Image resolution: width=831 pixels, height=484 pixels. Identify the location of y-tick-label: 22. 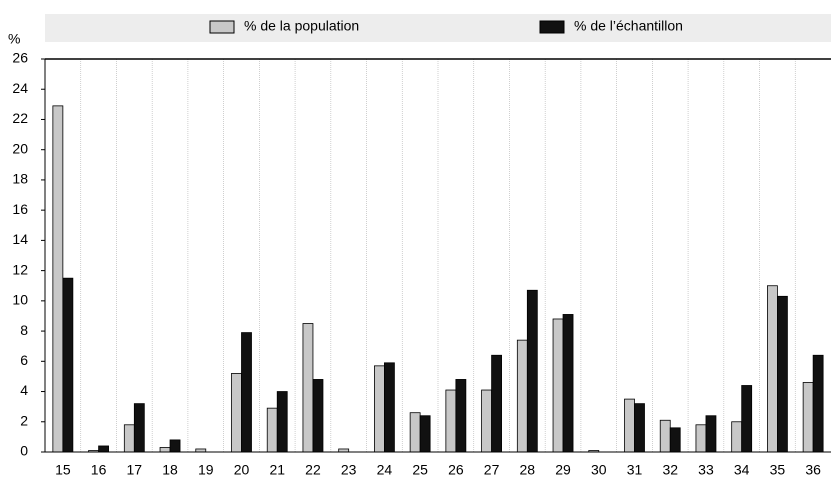
(20, 118).